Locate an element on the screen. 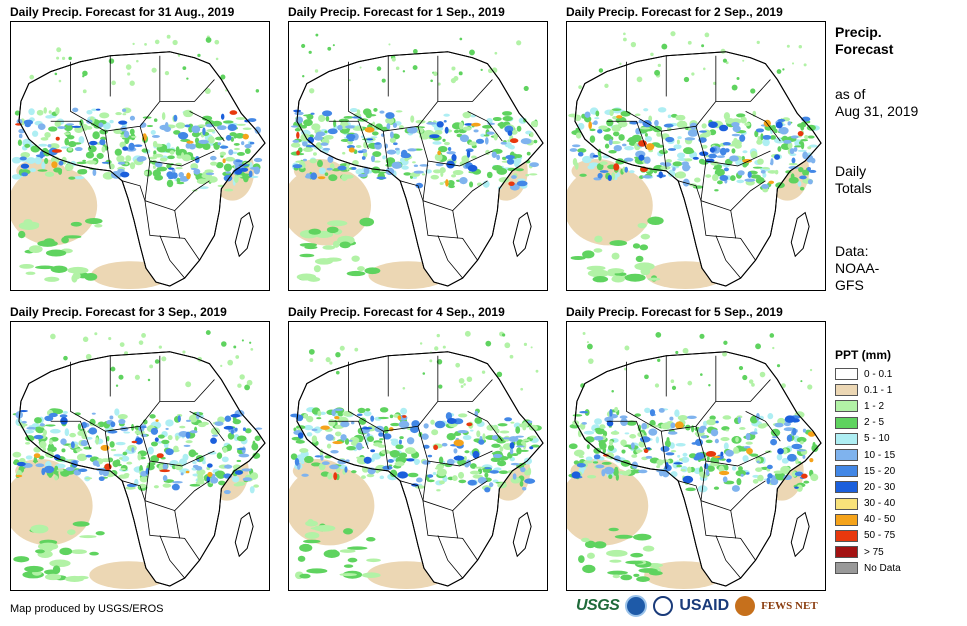 The width and height of the screenshot is (967, 626). data-source-line: NOAA- is located at coordinates (857, 268).